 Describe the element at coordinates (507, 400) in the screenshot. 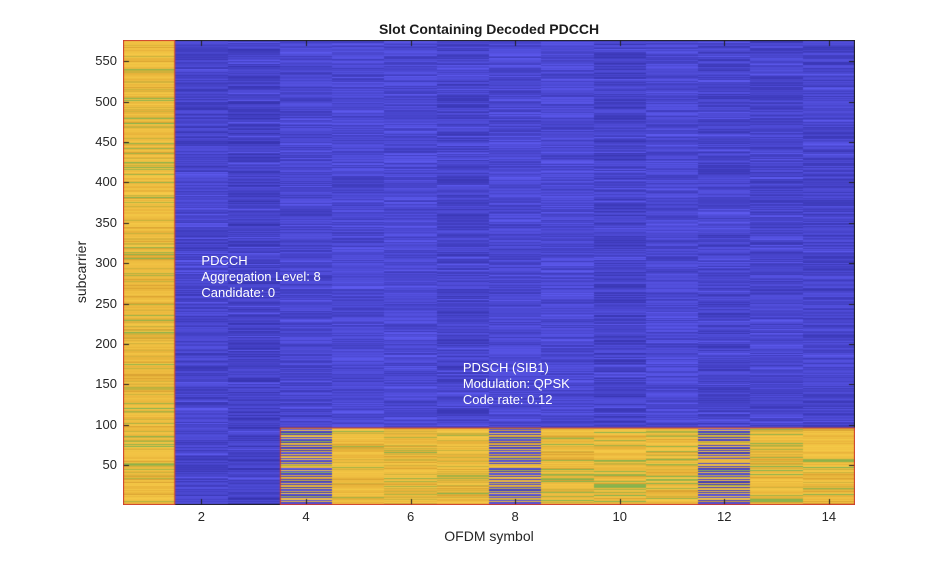

I see `annotation-line: Code rate: 0.12` at that location.